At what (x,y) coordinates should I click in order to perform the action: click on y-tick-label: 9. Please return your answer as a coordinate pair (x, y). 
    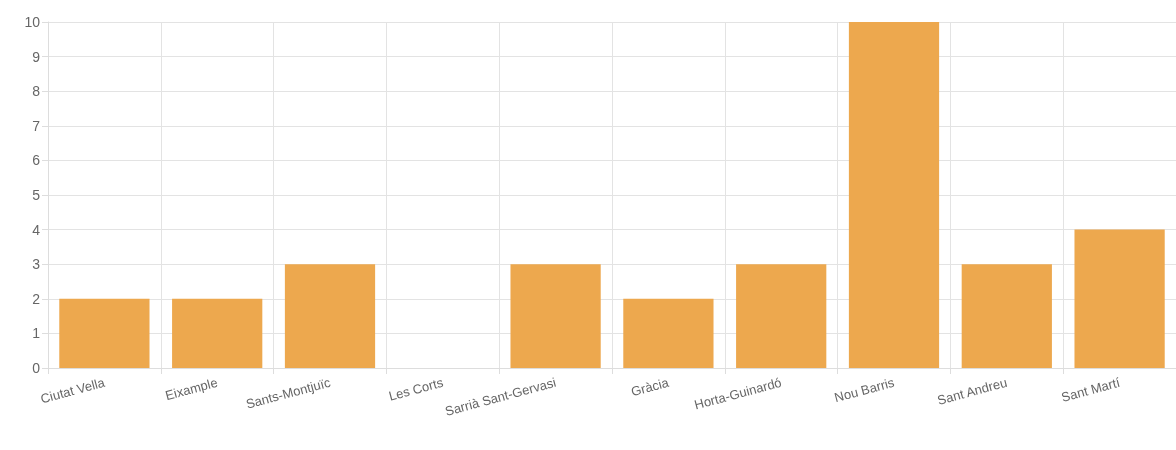
    Looking at the image, I should click on (36, 56).